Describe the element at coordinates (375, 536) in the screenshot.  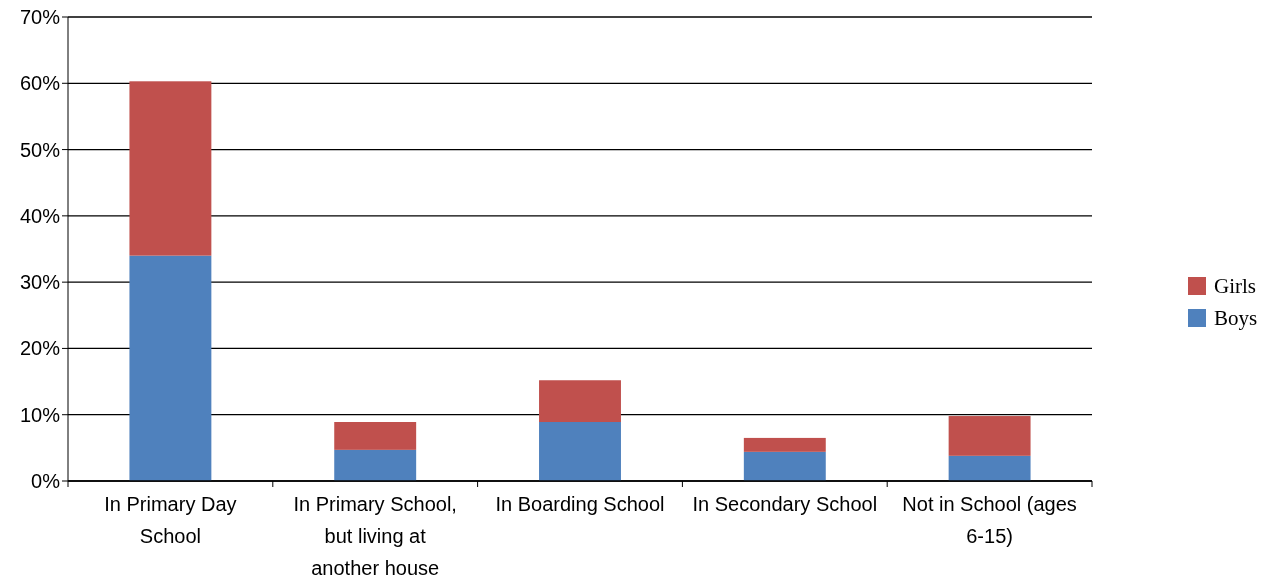
I see `x-tick-label: In Primary School, but living at another house` at that location.